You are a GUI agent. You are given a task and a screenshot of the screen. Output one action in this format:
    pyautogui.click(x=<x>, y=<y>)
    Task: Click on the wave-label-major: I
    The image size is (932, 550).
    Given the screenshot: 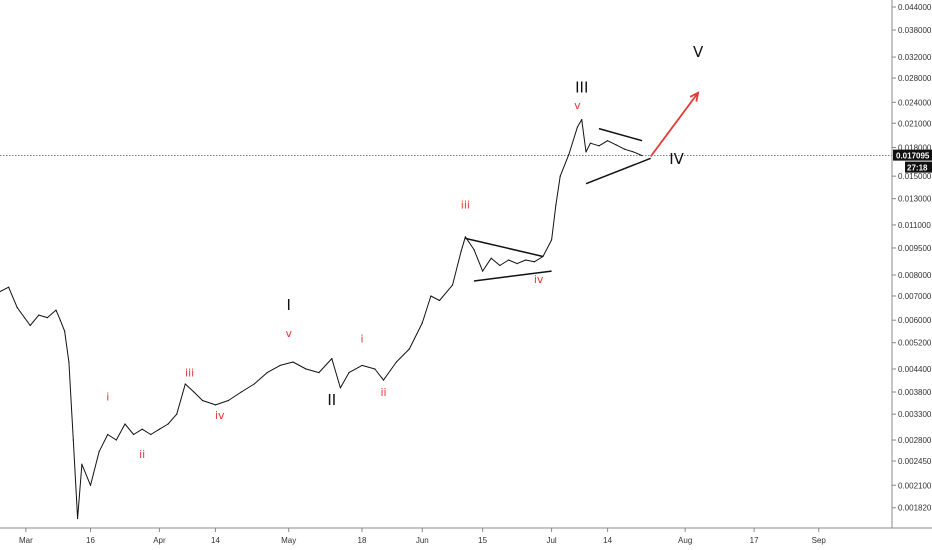 What is the action you would take?
    pyautogui.click(x=288, y=305)
    